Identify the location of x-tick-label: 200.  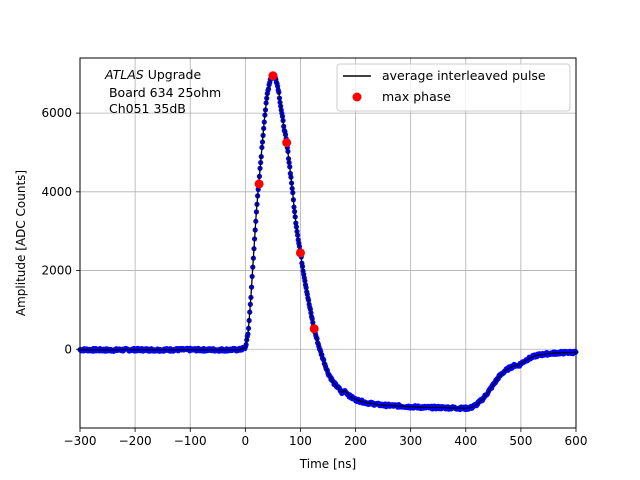
(355, 441).